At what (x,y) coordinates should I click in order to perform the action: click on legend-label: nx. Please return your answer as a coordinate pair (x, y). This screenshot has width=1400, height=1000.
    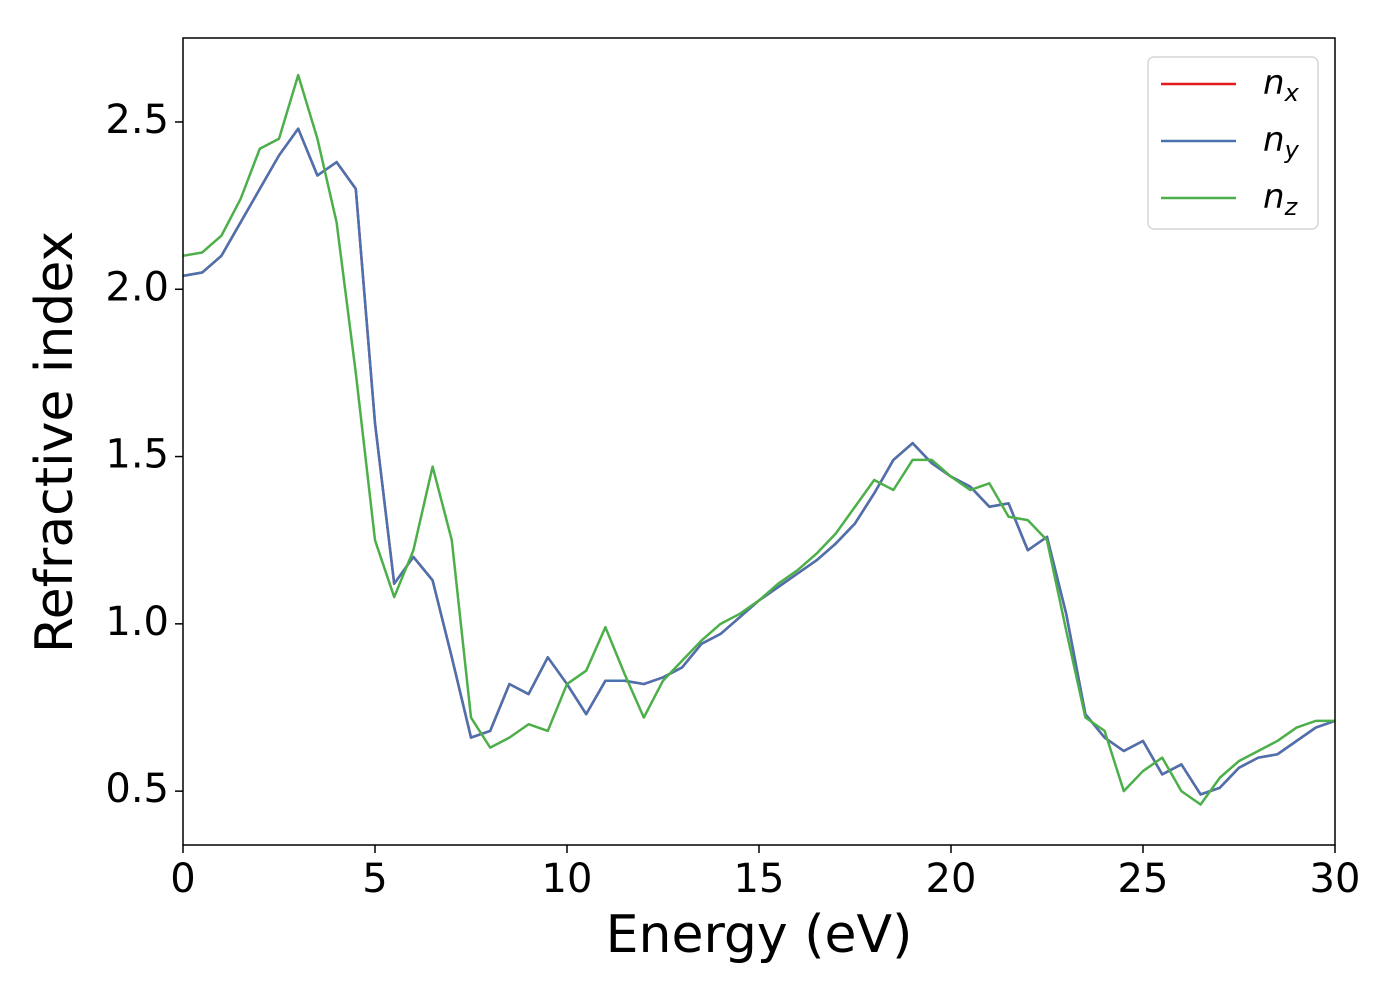
    Looking at the image, I should click on (1281, 85).